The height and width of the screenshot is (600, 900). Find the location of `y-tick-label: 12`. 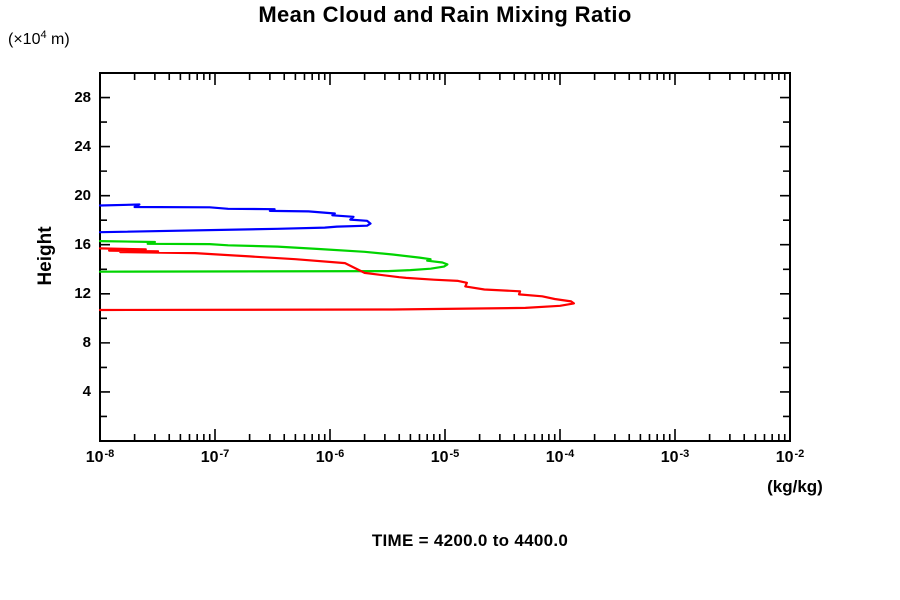

y-tick-label: 12 is located at coordinates (82, 293).